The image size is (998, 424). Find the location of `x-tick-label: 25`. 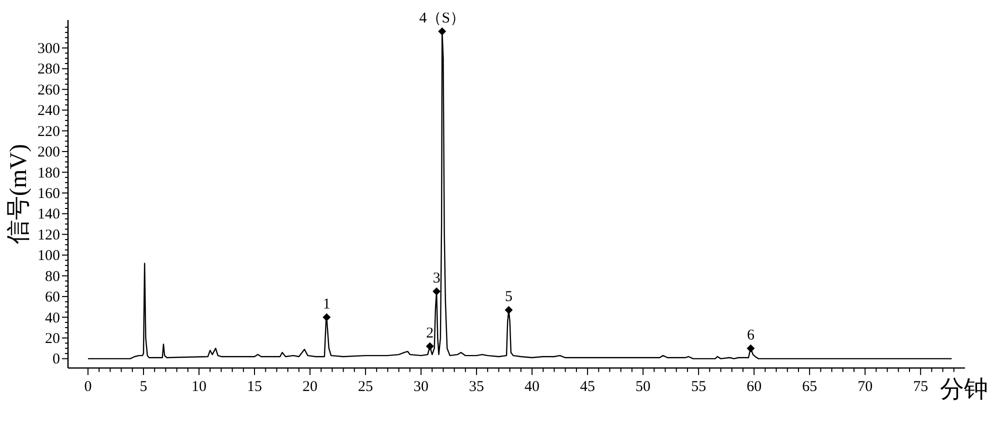

x-tick-label: 25 is located at coordinates (366, 387).